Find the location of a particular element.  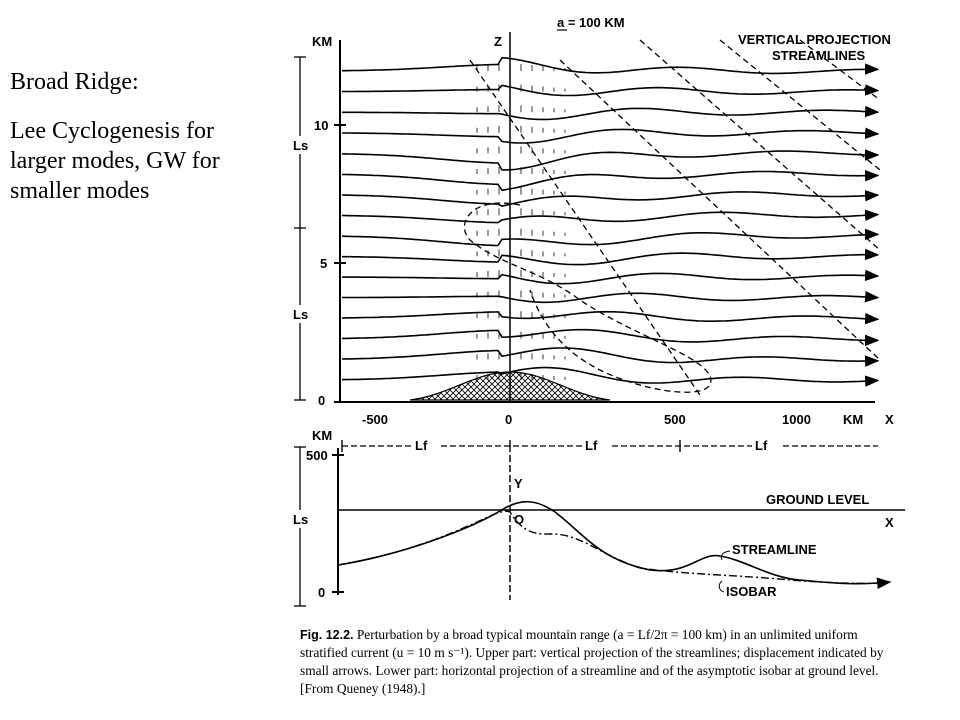

upper-ls-span: Ls Ls is located at coordinates (300, 228).